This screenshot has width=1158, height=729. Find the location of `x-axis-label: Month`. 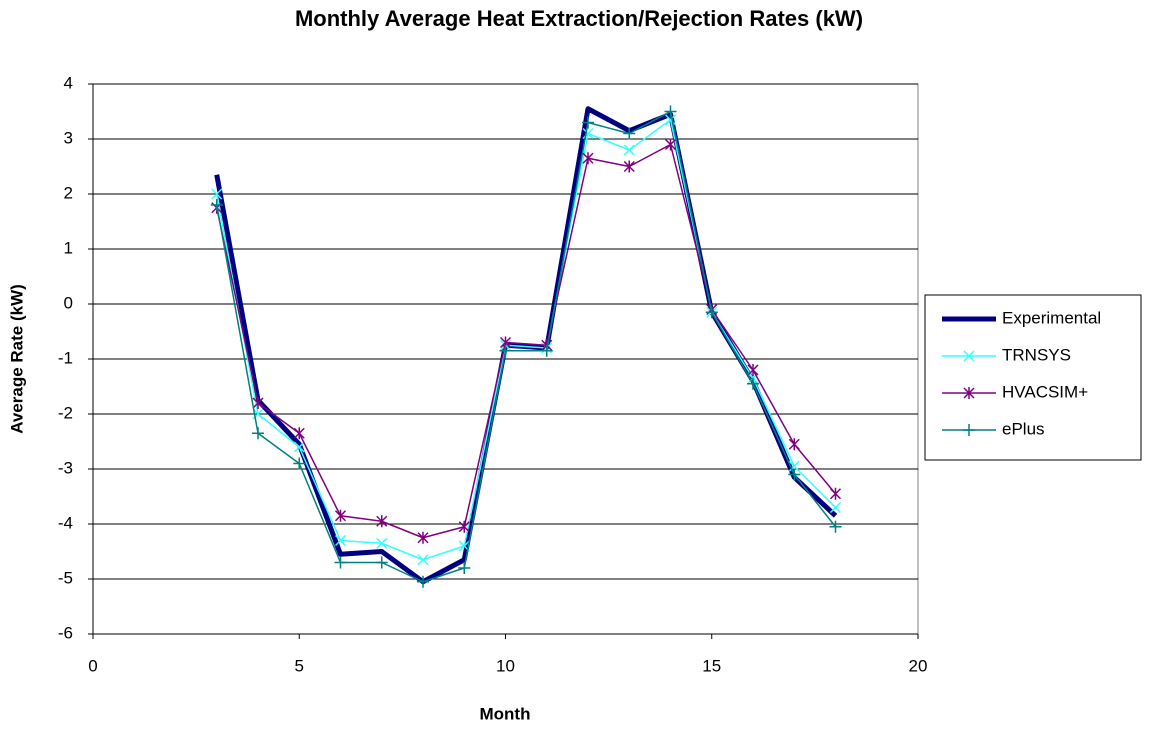

x-axis-label: Month is located at coordinates (505, 713).